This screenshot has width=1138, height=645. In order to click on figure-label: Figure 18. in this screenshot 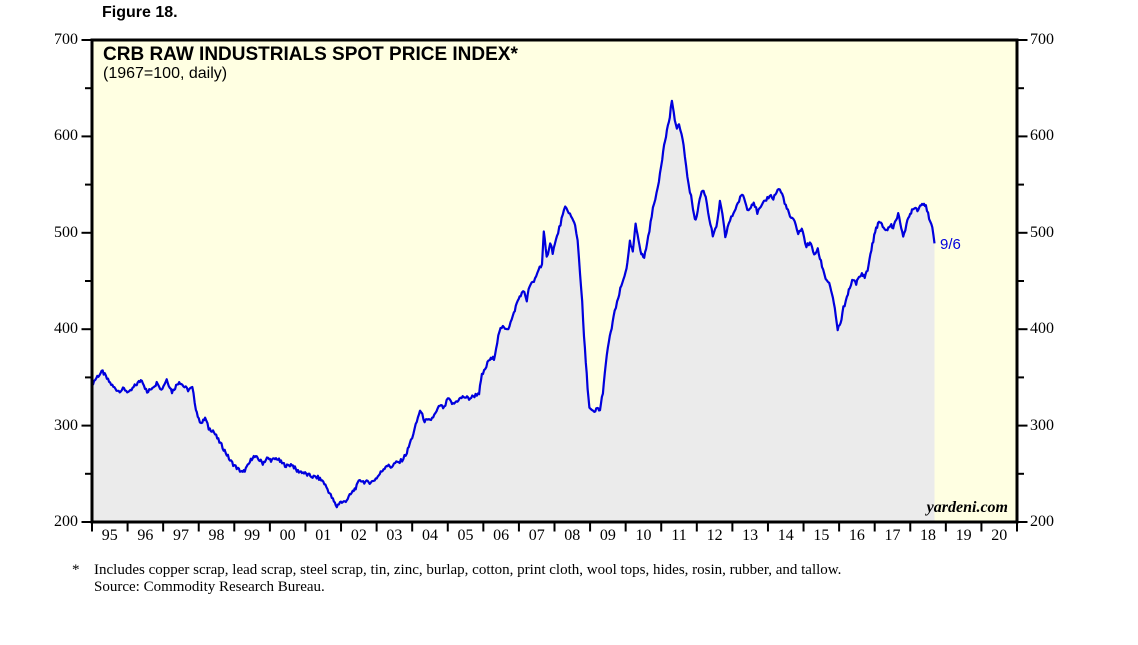, I will do `click(140, 12)`.